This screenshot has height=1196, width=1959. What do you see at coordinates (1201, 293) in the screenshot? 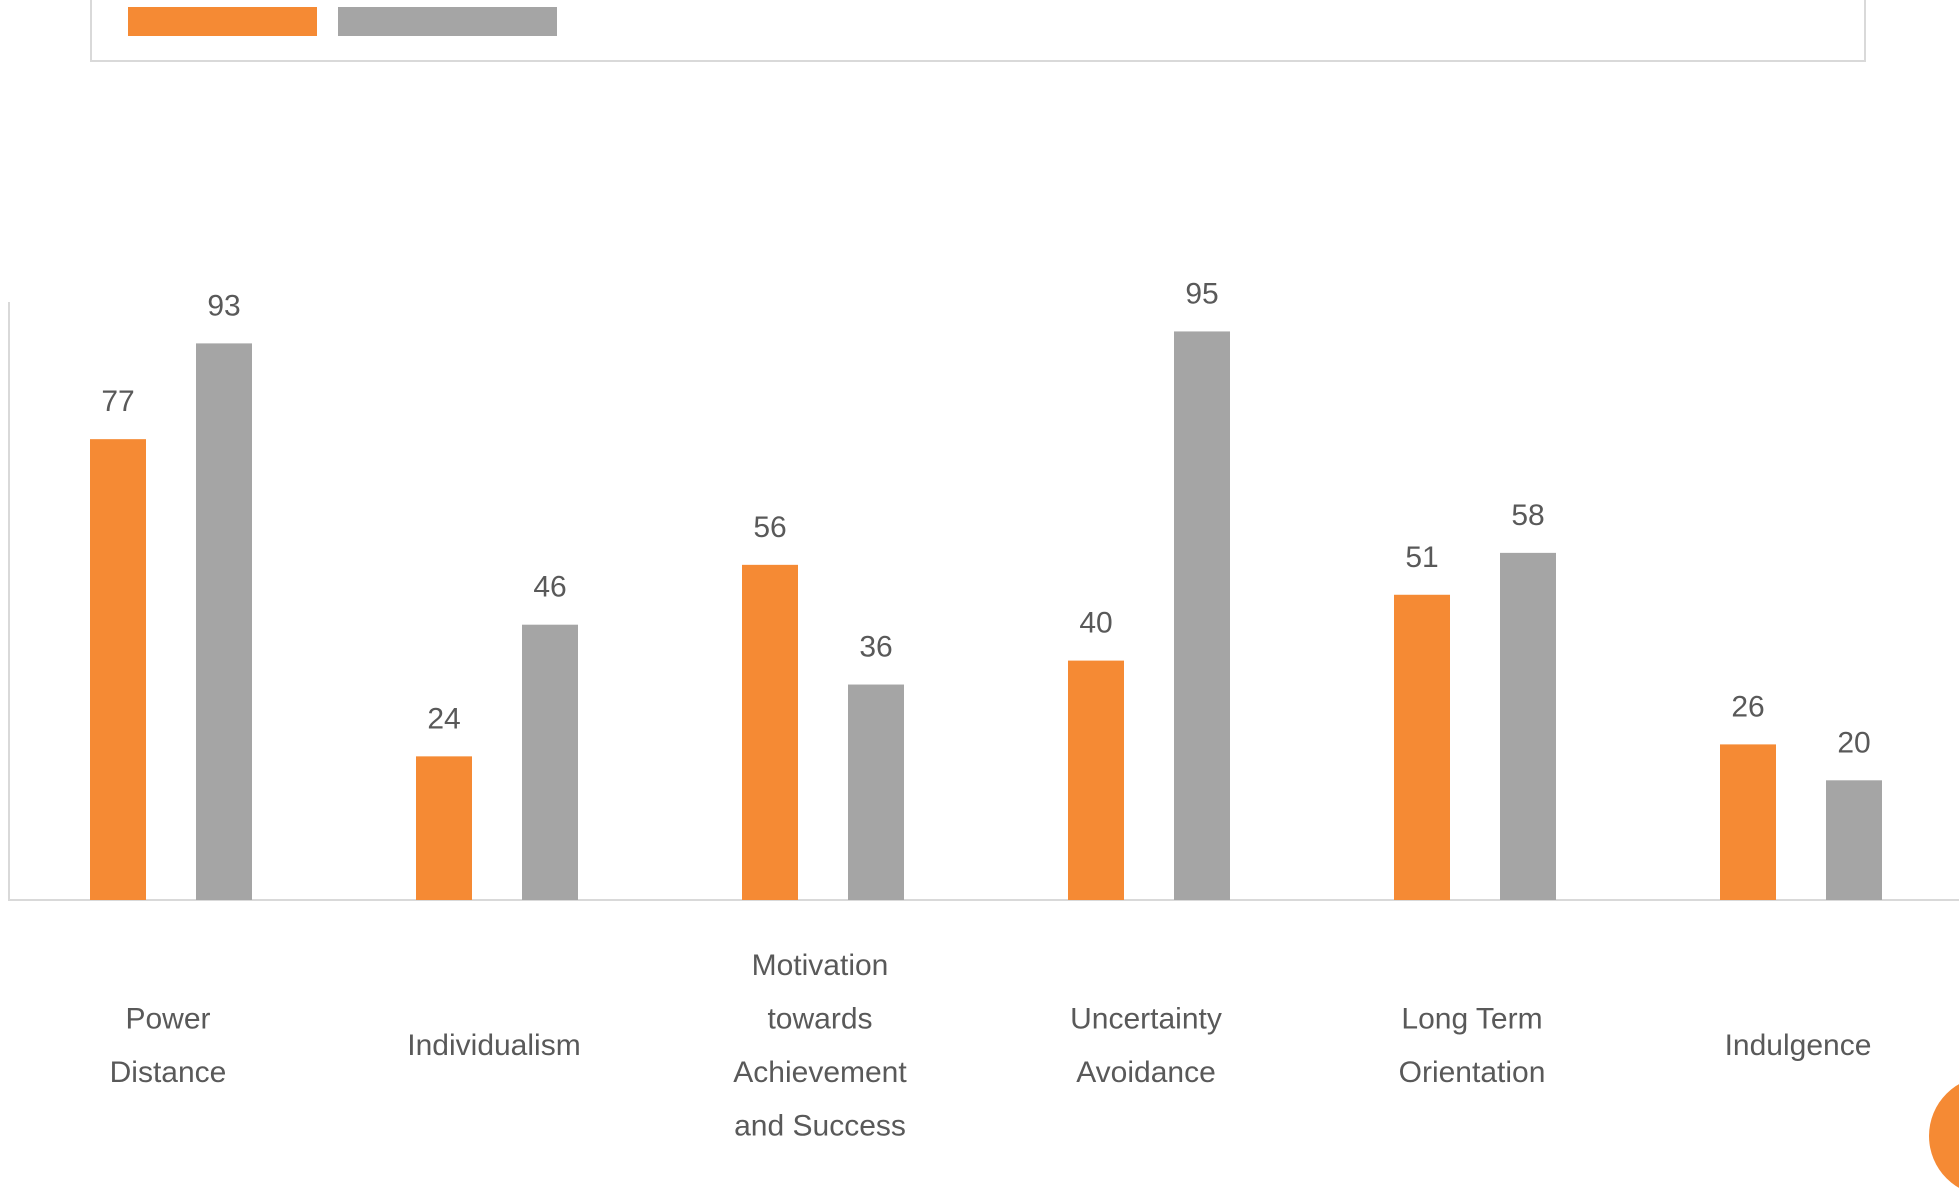
I see `data-label-series-2-3: 95` at bounding box center [1201, 293].